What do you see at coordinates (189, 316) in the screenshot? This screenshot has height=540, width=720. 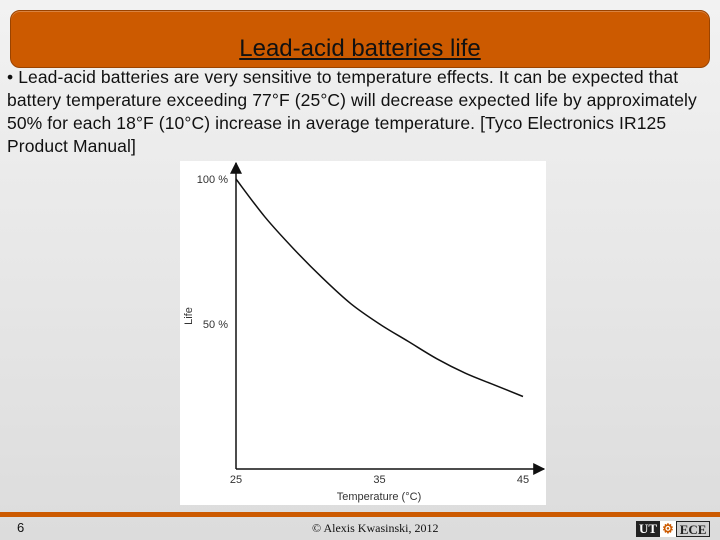 I see `y-axis-label: Life` at bounding box center [189, 316].